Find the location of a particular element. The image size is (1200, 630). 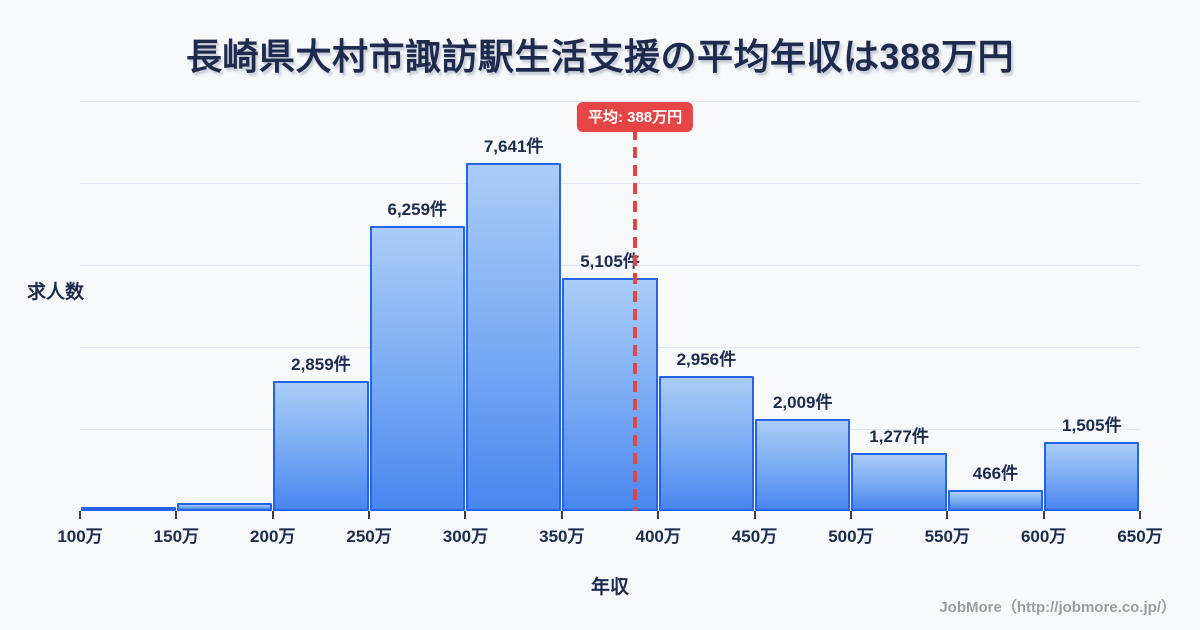

mean-label: 平均: 388万円 is located at coordinates (635, 117).